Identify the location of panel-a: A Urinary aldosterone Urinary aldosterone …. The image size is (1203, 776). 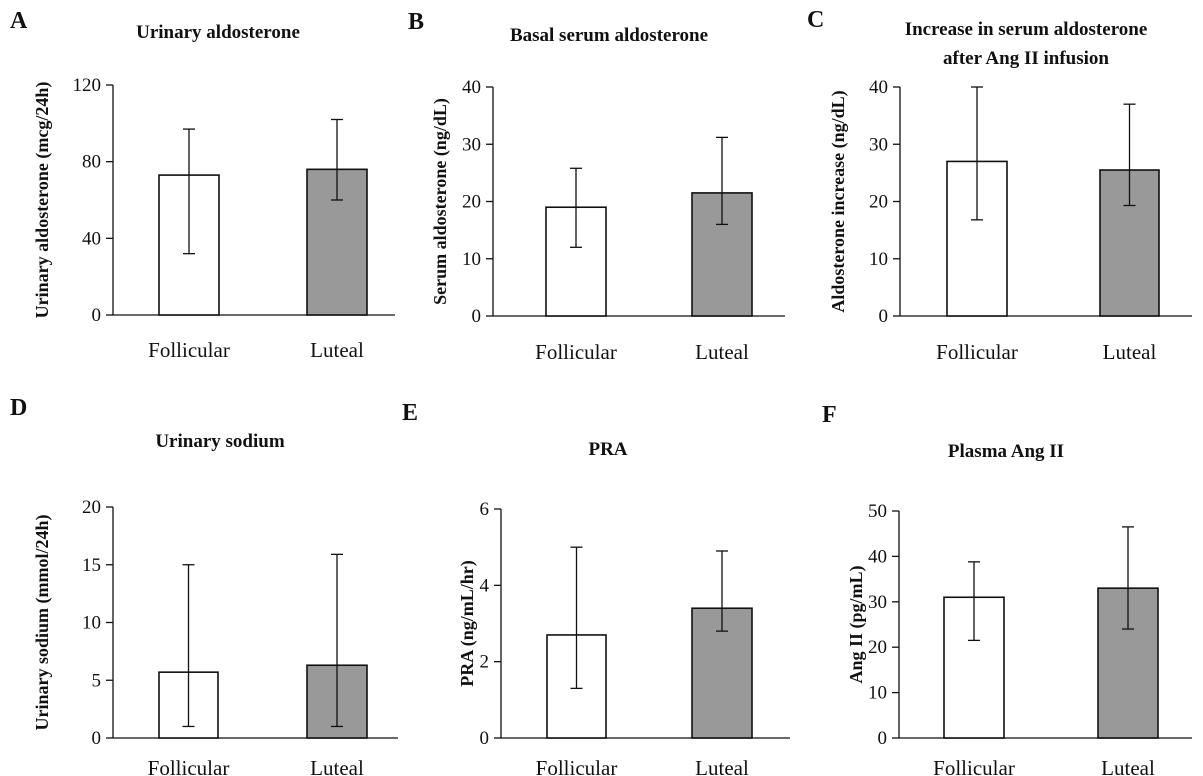
(202, 185).